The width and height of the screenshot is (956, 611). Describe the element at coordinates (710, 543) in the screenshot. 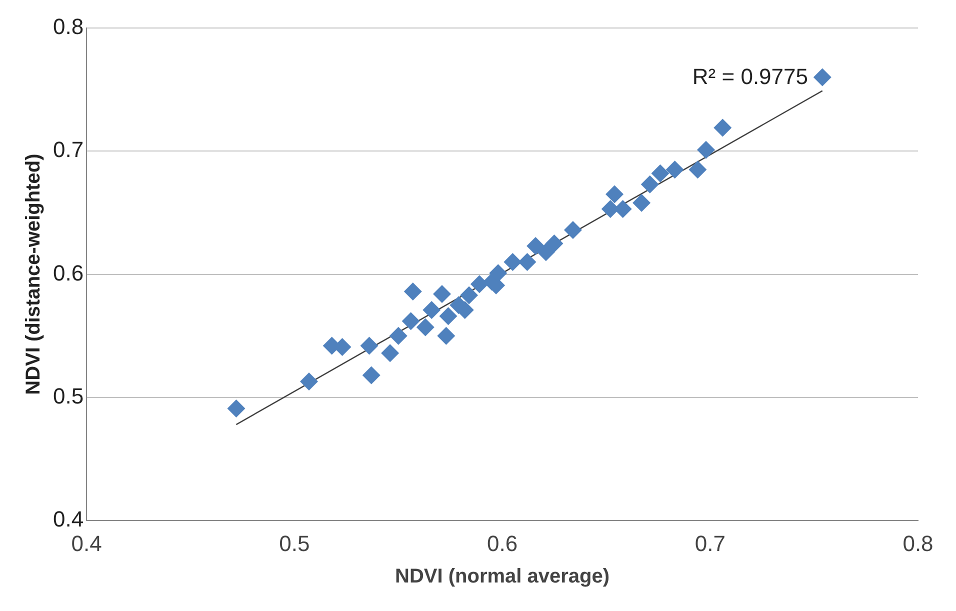

I see `x-tick-label: 0.7` at that location.